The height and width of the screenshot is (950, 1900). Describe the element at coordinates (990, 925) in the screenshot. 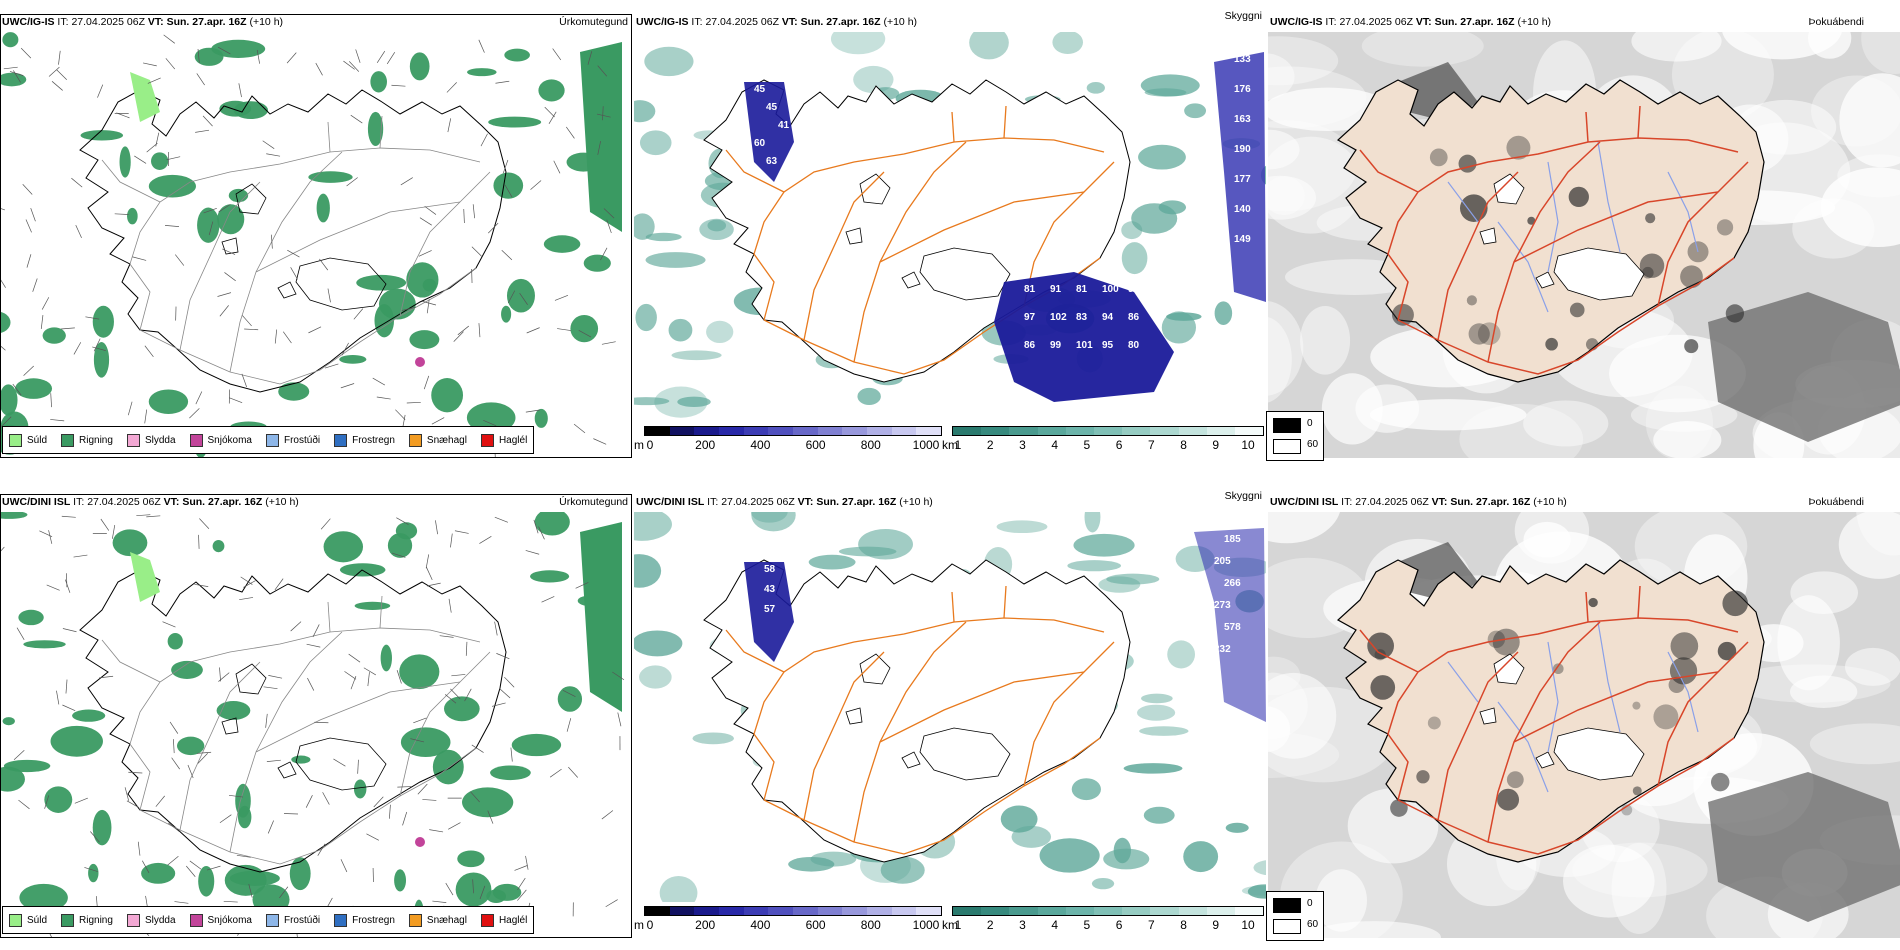

I see `colorbar-tick-label: 2` at that location.